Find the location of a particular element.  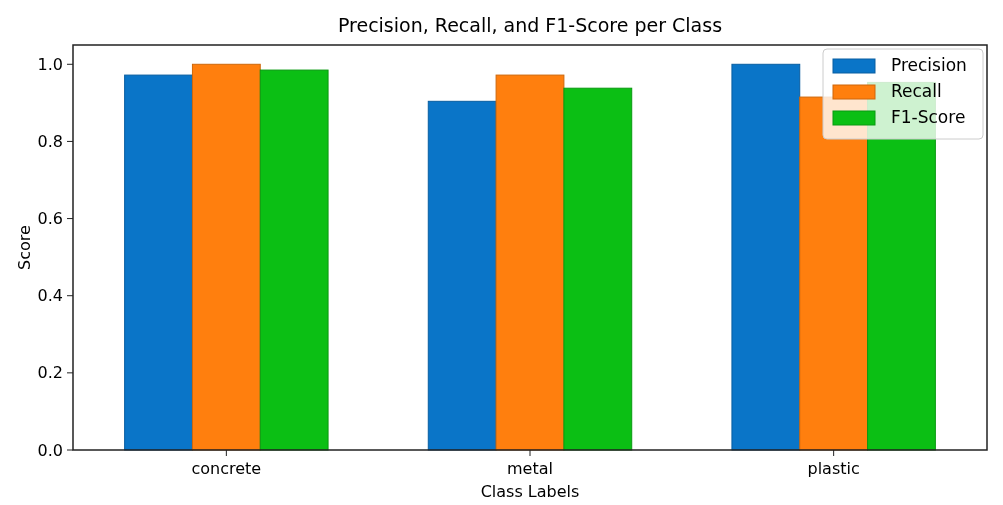

y-tick-label: 0.8 is located at coordinates (50, 142).